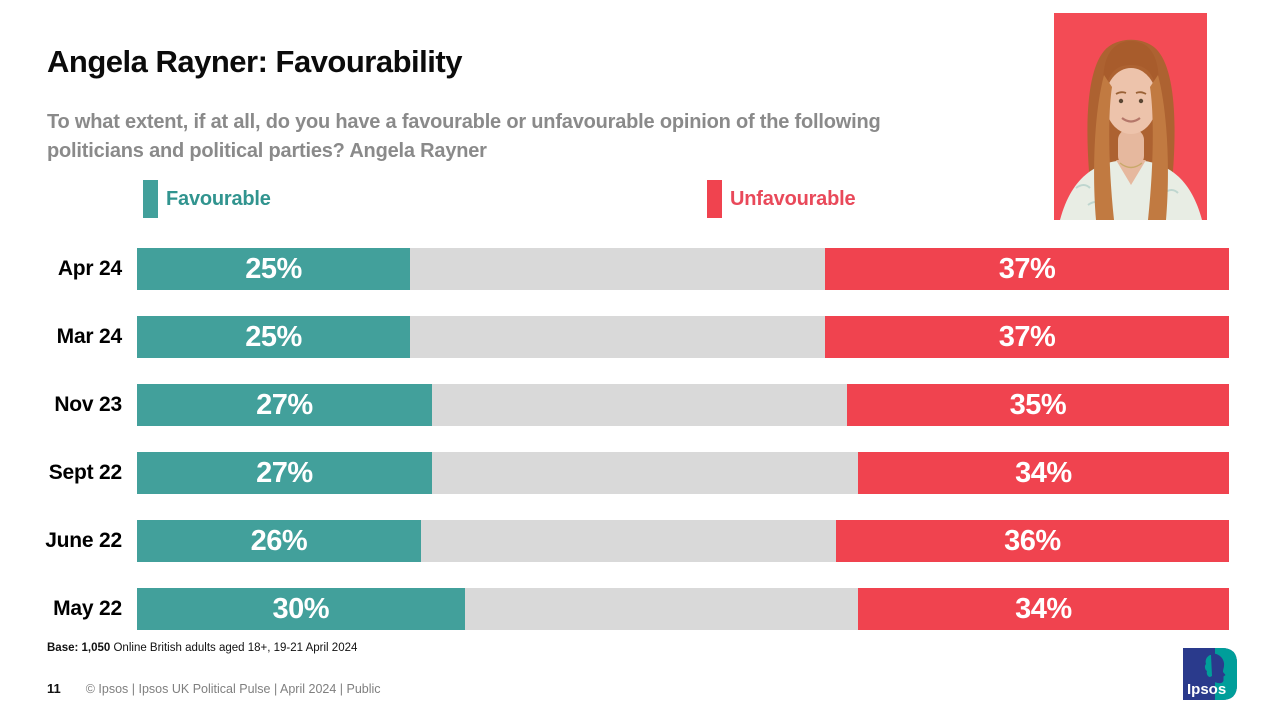 Image resolution: width=1280 pixels, height=720 pixels. What do you see at coordinates (714, 199) in the screenshot?
I see `unfavourable-swatch` at bounding box center [714, 199].